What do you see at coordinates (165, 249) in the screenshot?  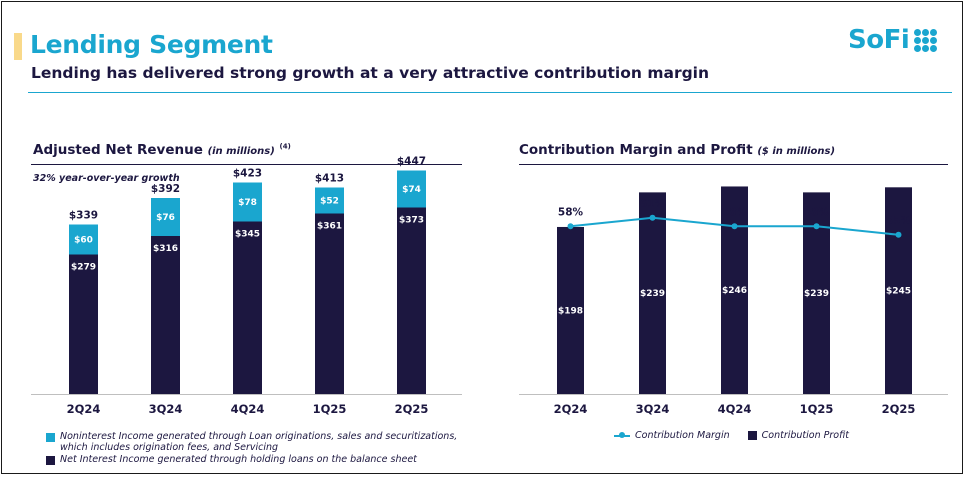 I see `data-label-net-interest: $316` at bounding box center [165, 249].